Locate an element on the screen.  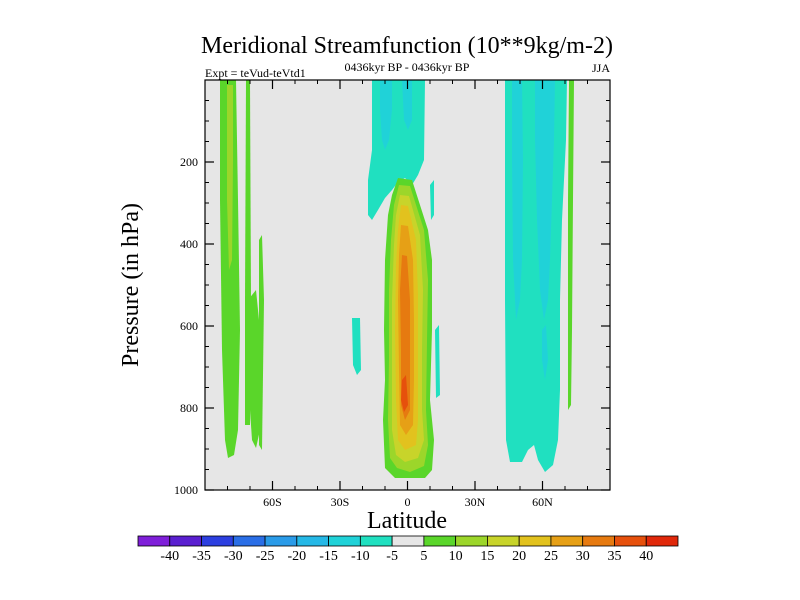
colorbar-label: 40 is located at coordinates (646, 556).